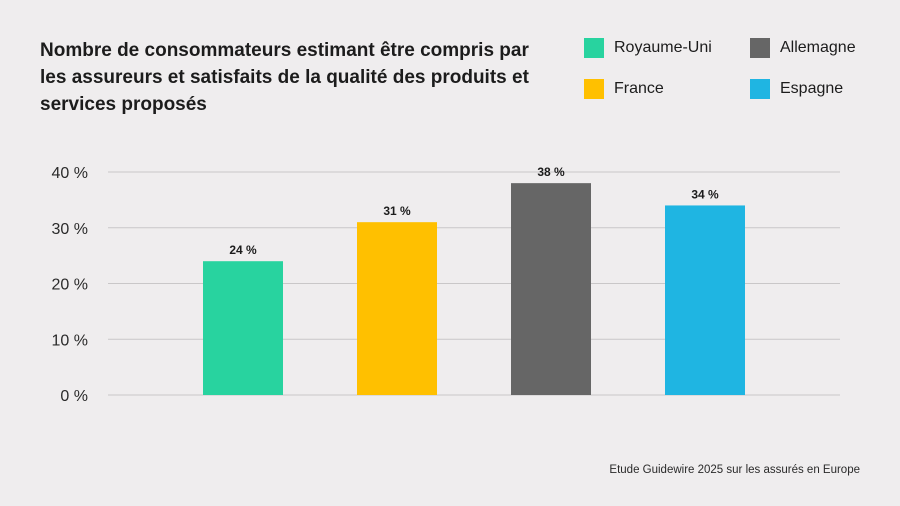 This screenshot has width=900, height=506. Describe the element at coordinates (397, 308) in the screenshot. I see `bar-france` at that location.